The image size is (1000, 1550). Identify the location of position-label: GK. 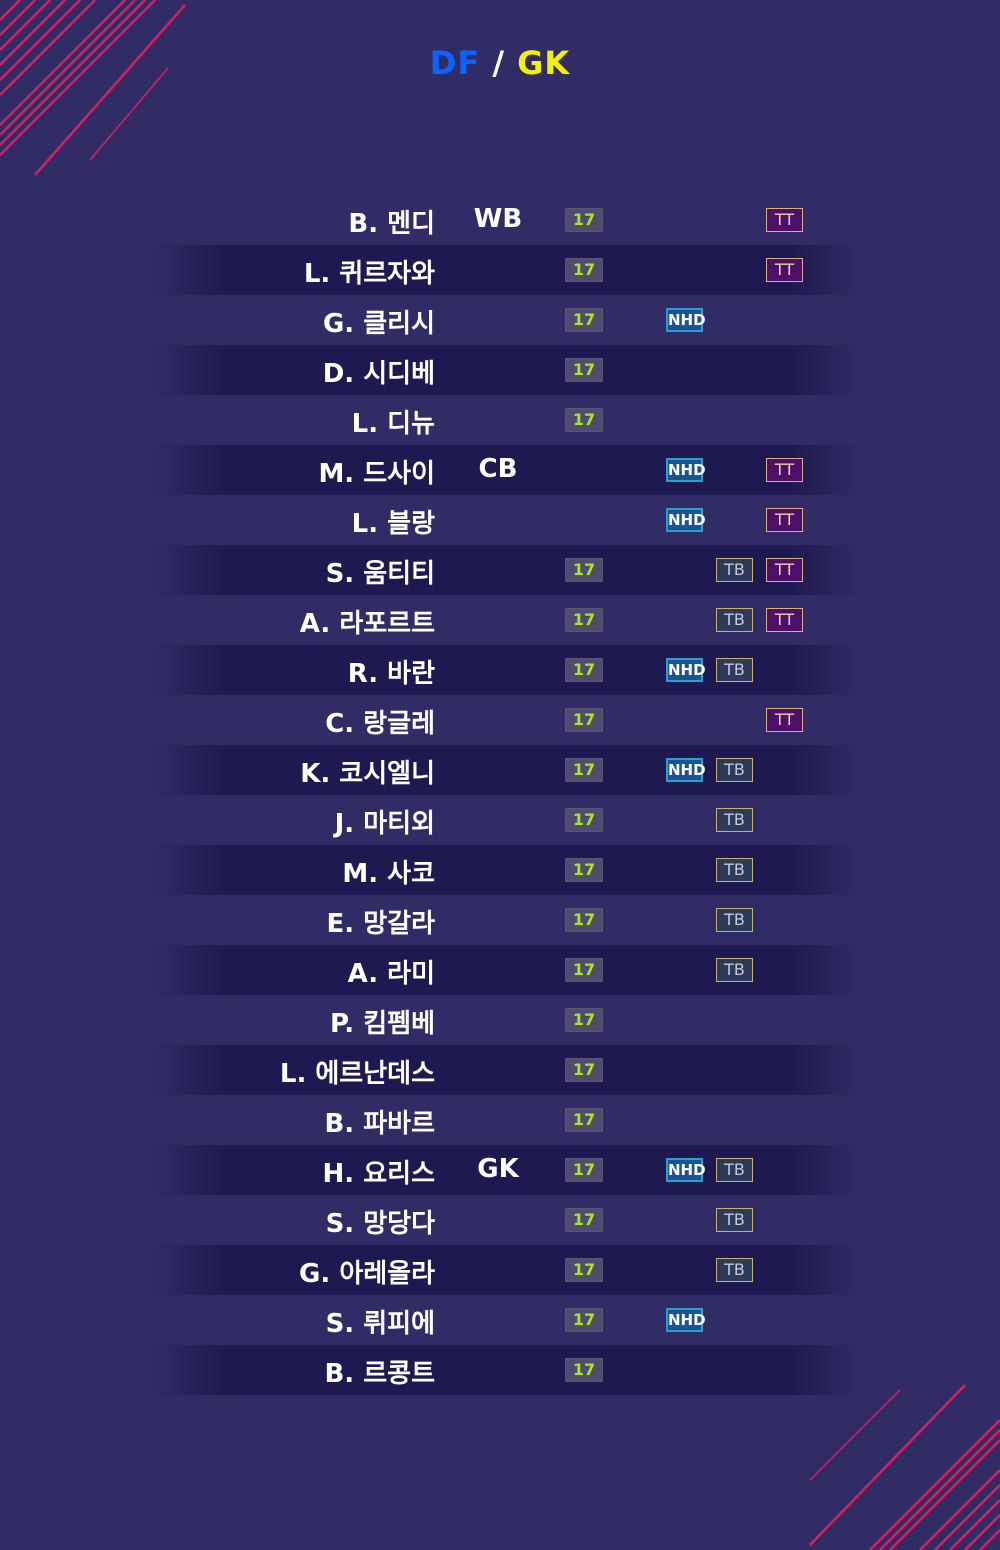
(498, 1169).